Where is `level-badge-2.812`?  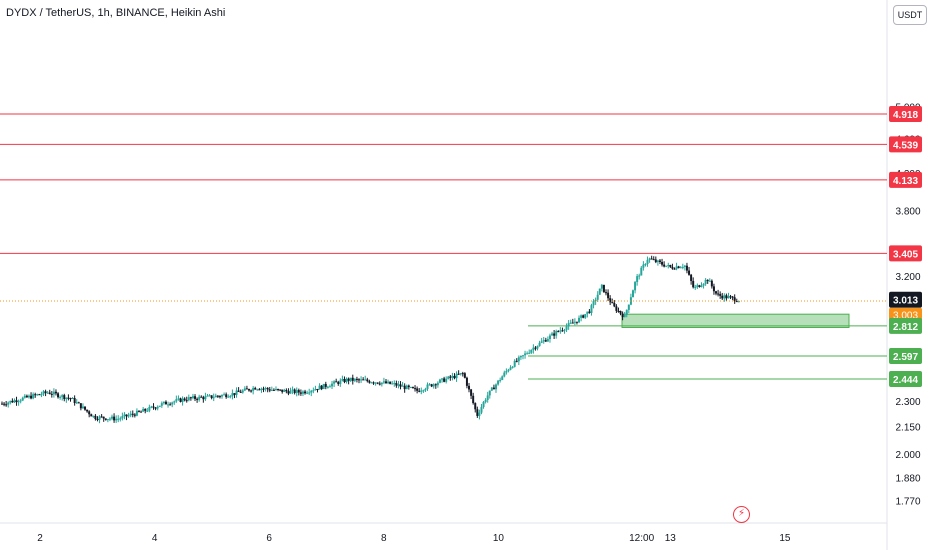
level-badge-2.812 is located at coordinates (905, 325).